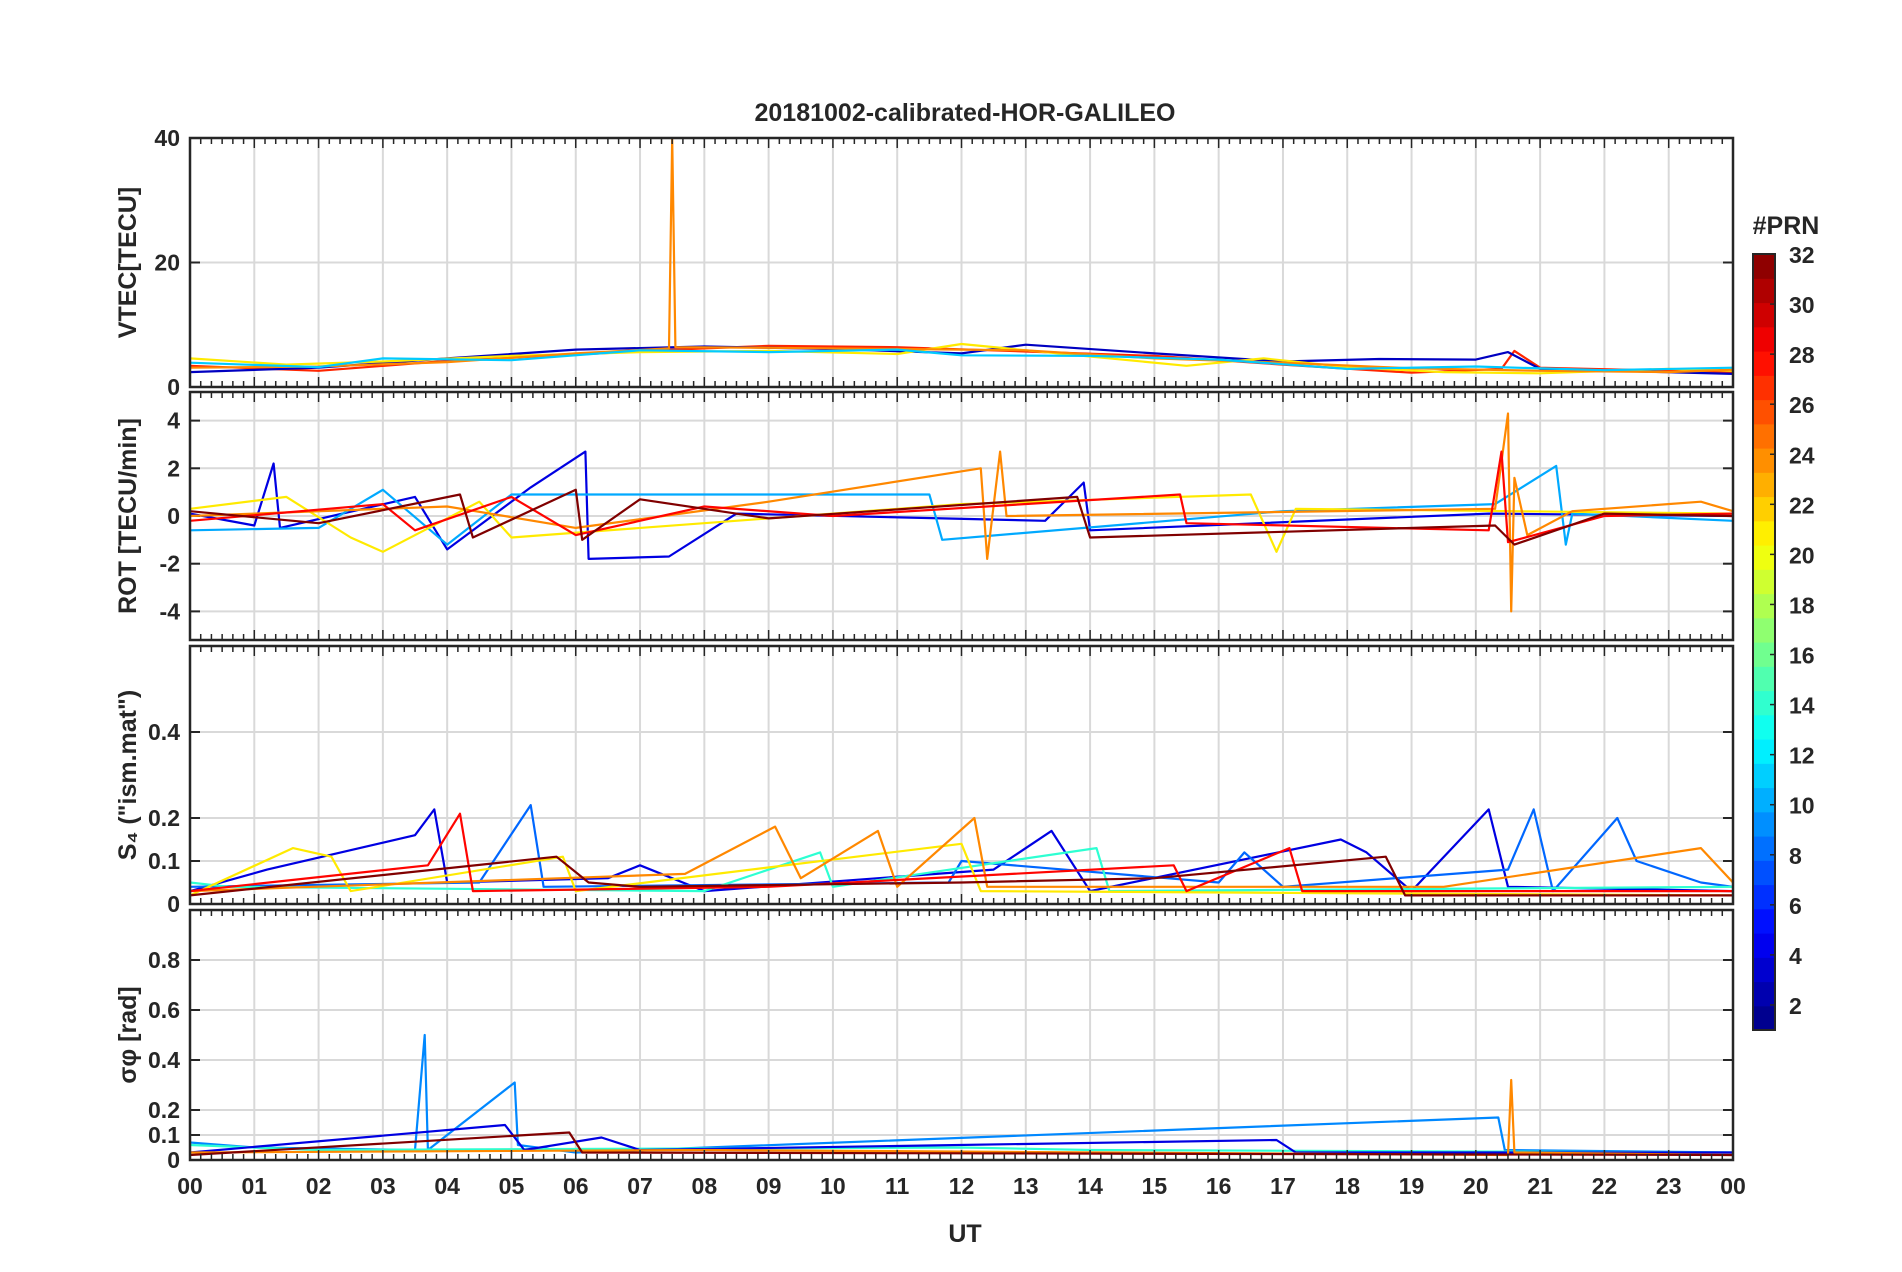 The width and height of the screenshot is (1902, 1272). Describe the element at coordinates (1802, 806) in the screenshot. I see `colorbar-tick-label: 10` at that location.